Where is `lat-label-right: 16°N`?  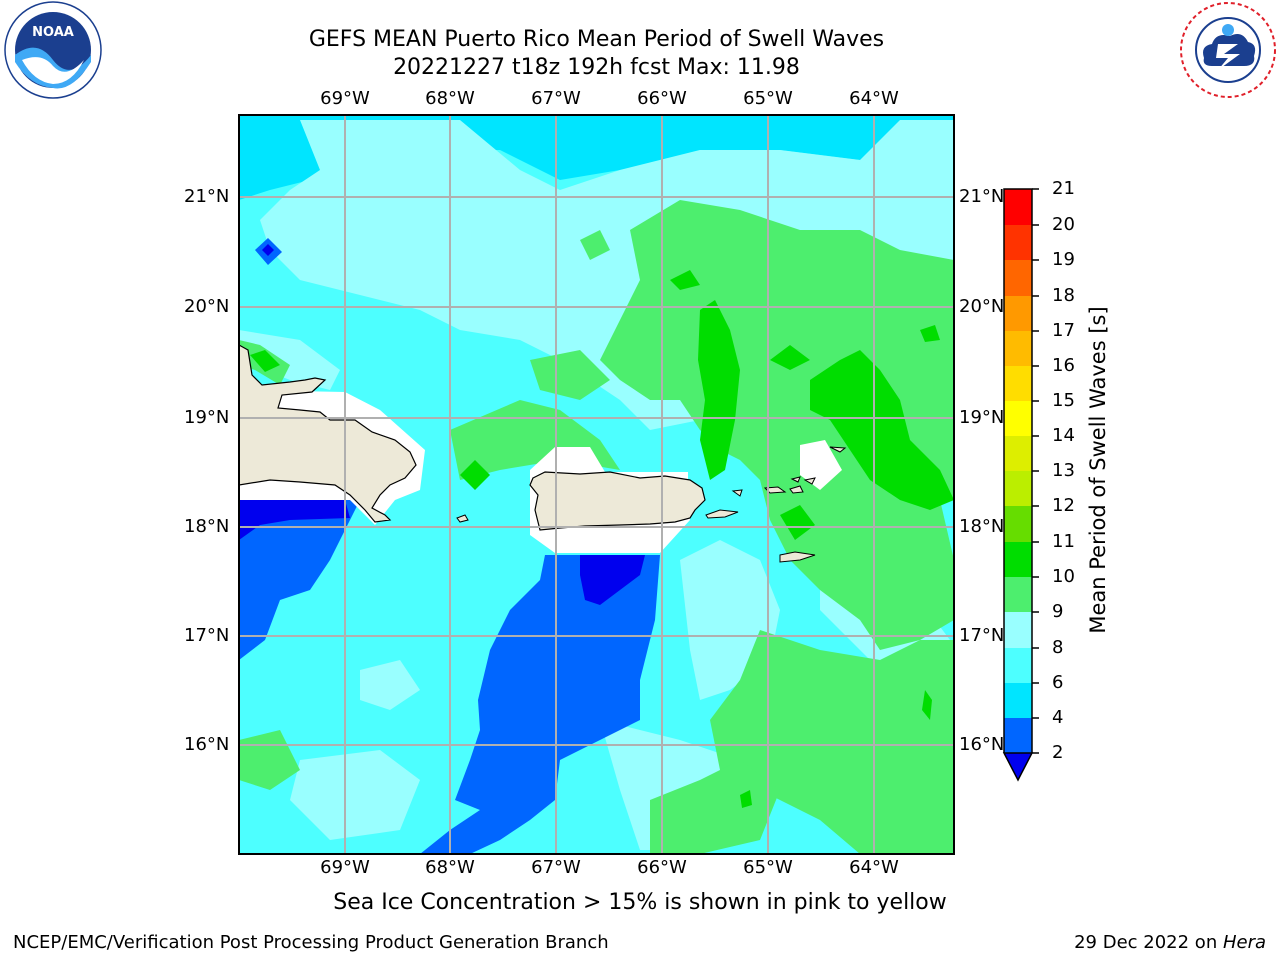 lat-label-right: 16°N is located at coordinates (982, 744).